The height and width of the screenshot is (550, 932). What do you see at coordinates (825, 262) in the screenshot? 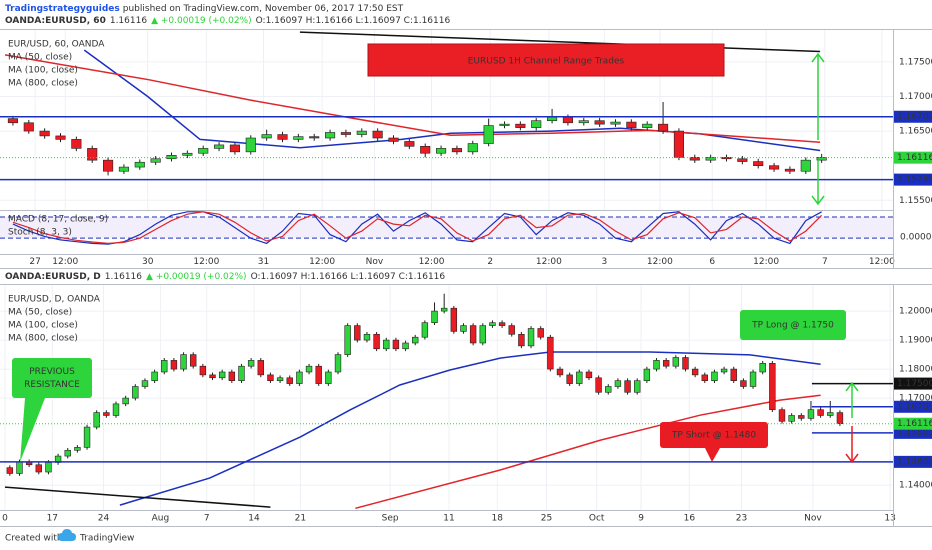
I see `x-tick-label: 7` at bounding box center [825, 262].